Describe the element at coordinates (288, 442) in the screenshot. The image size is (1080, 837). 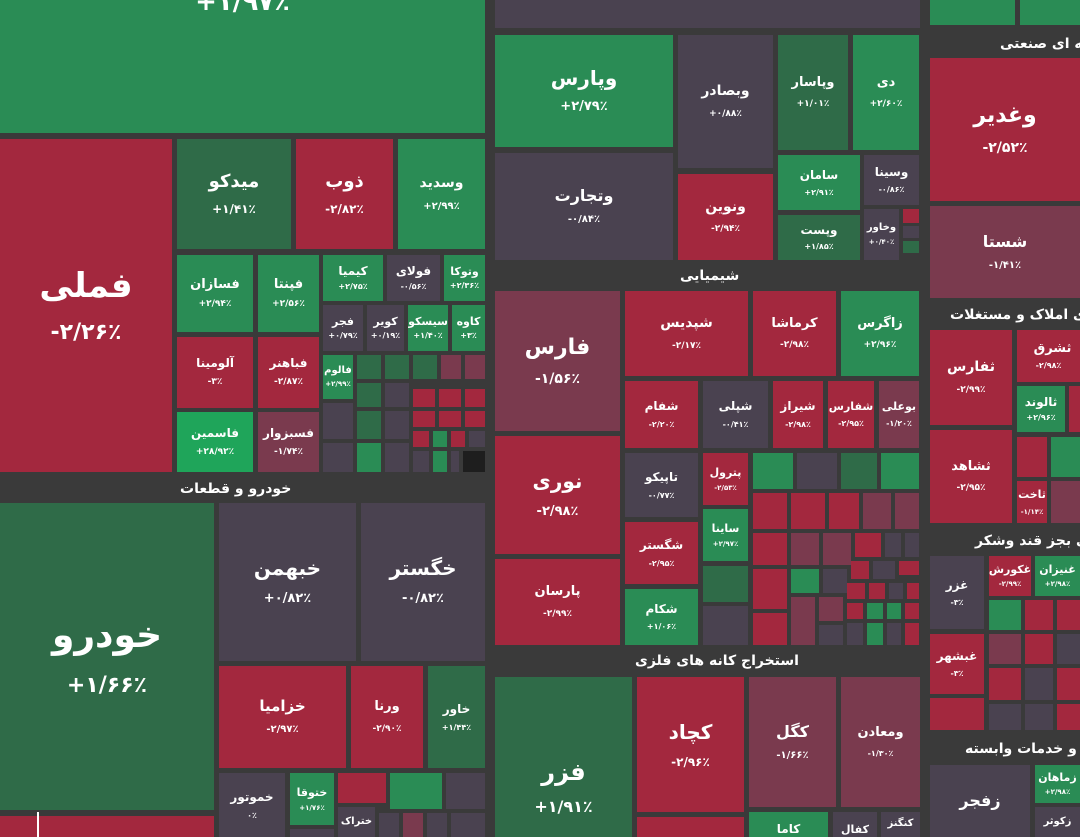
I see `stock-tile: فسبزوار -۱/۷۴٪` at that location.